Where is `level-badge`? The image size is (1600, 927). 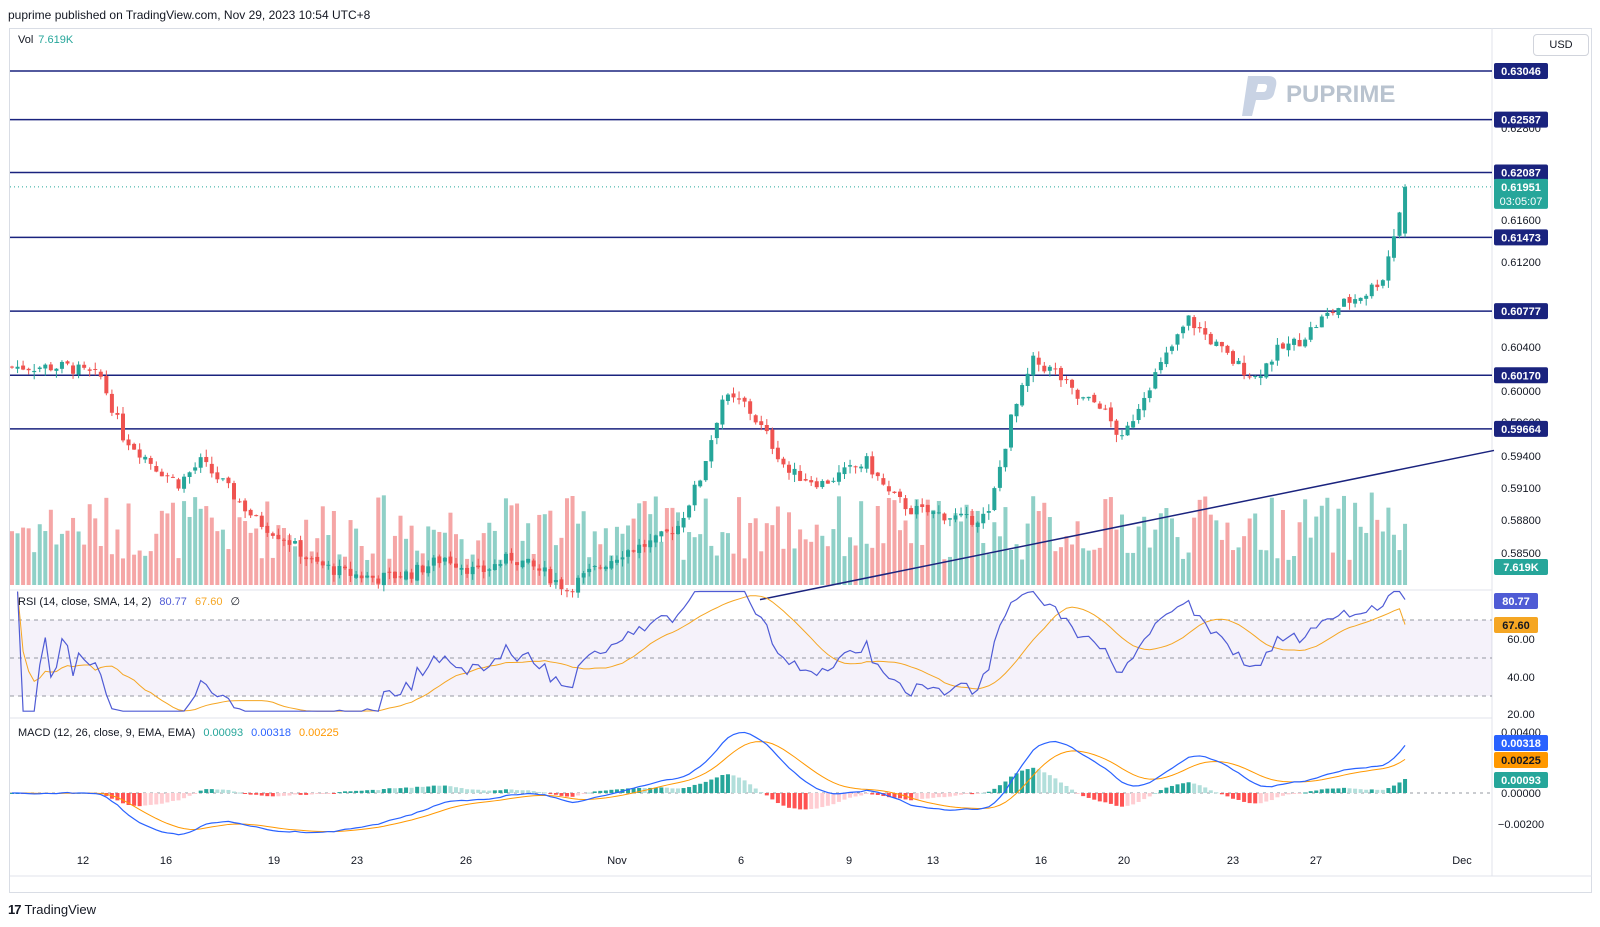 level-badge is located at coordinates (1521, 71).